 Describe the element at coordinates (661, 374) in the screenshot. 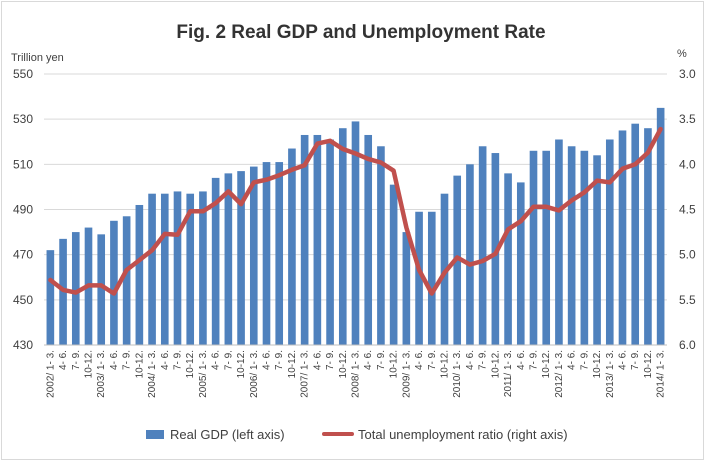

I see `x-tick-label: 2014/ 1- 3.` at that location.